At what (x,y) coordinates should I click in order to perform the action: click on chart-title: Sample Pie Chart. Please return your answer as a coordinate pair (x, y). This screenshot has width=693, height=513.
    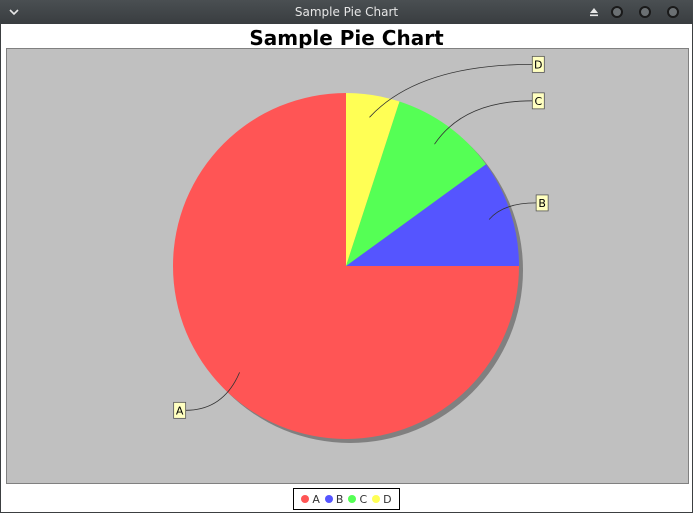
    Looking at the image, I should click on (346, 38).